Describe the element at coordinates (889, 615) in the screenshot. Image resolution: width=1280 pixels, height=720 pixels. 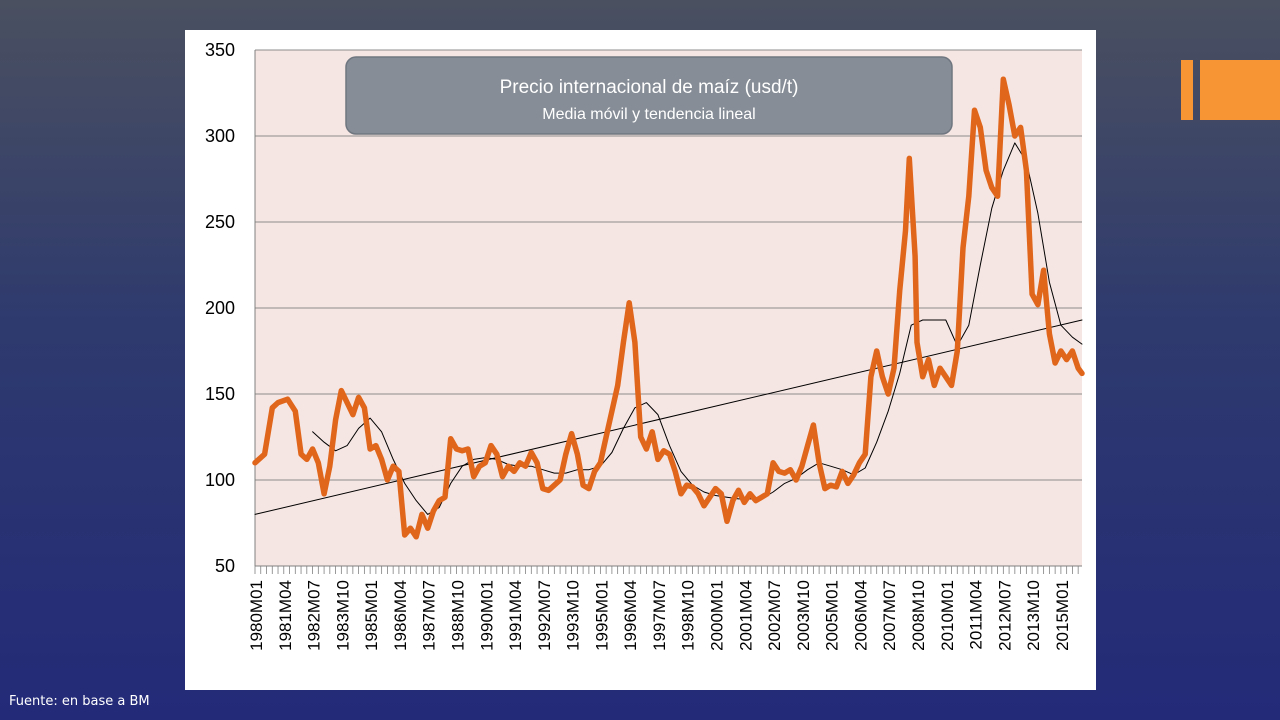
I see `x-tick-label: 2007M07` at that location.